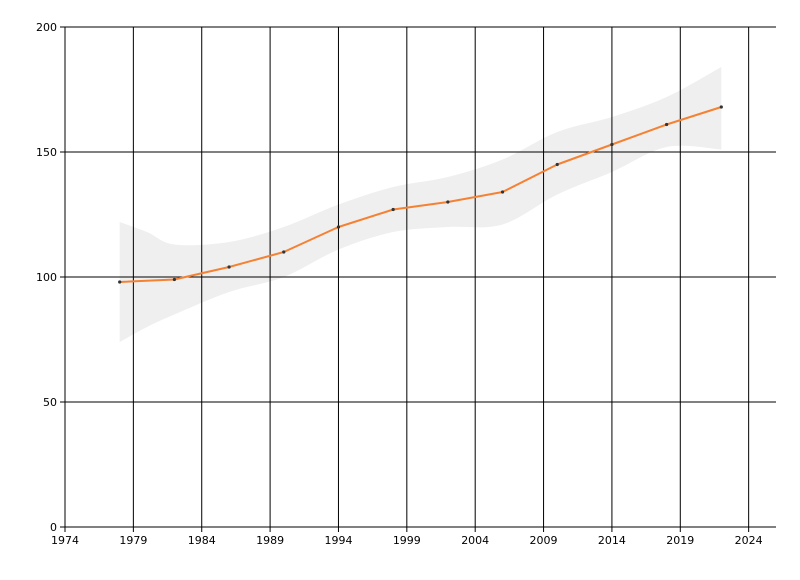  What do you see at coordinates (612, 540) in the screenshot?
I see `x-tick-label: 2014` at bounding box center [612, 540].